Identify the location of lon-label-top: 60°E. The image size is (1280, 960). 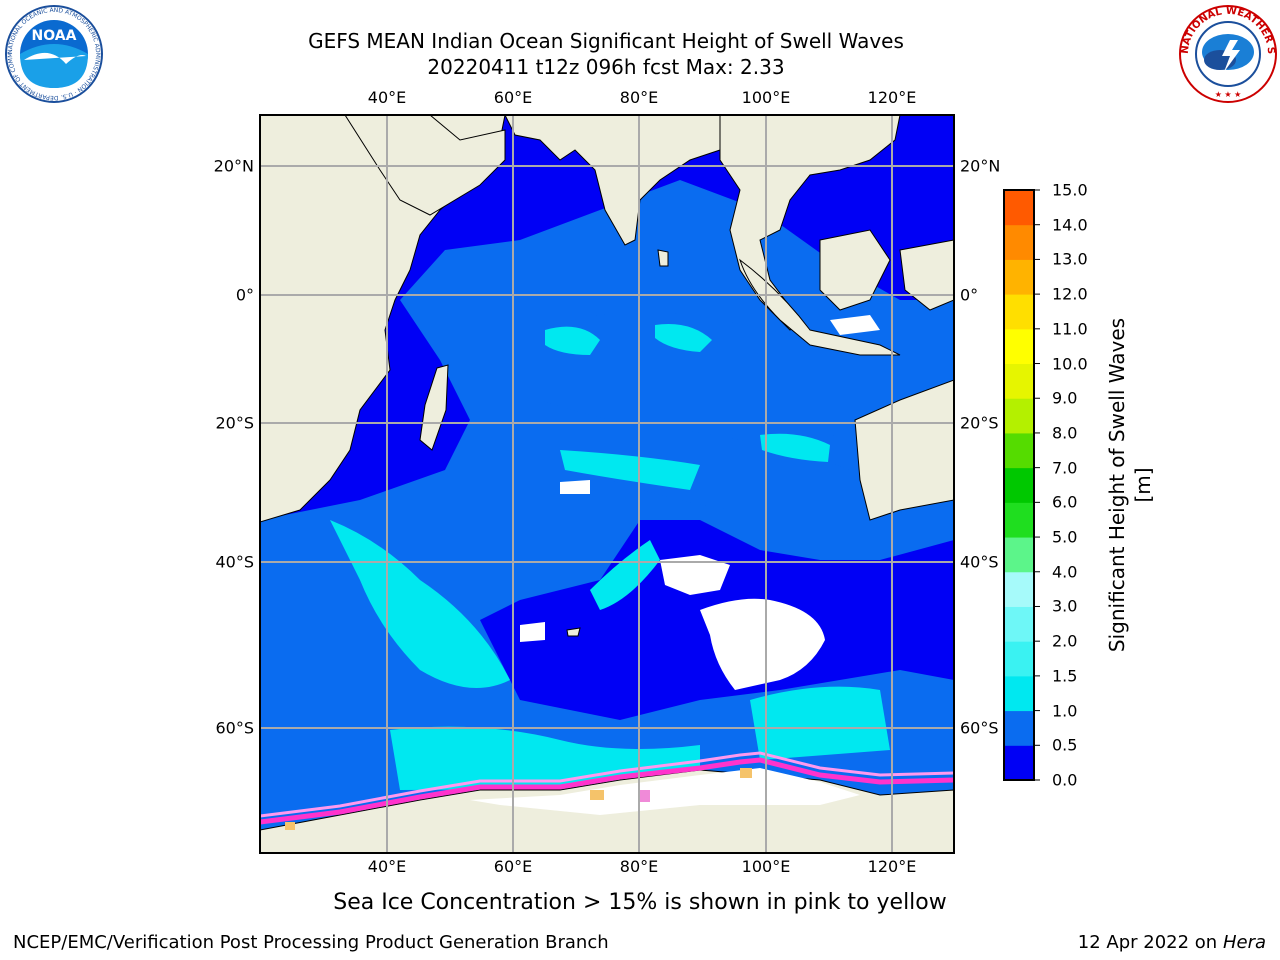
(513, 97).